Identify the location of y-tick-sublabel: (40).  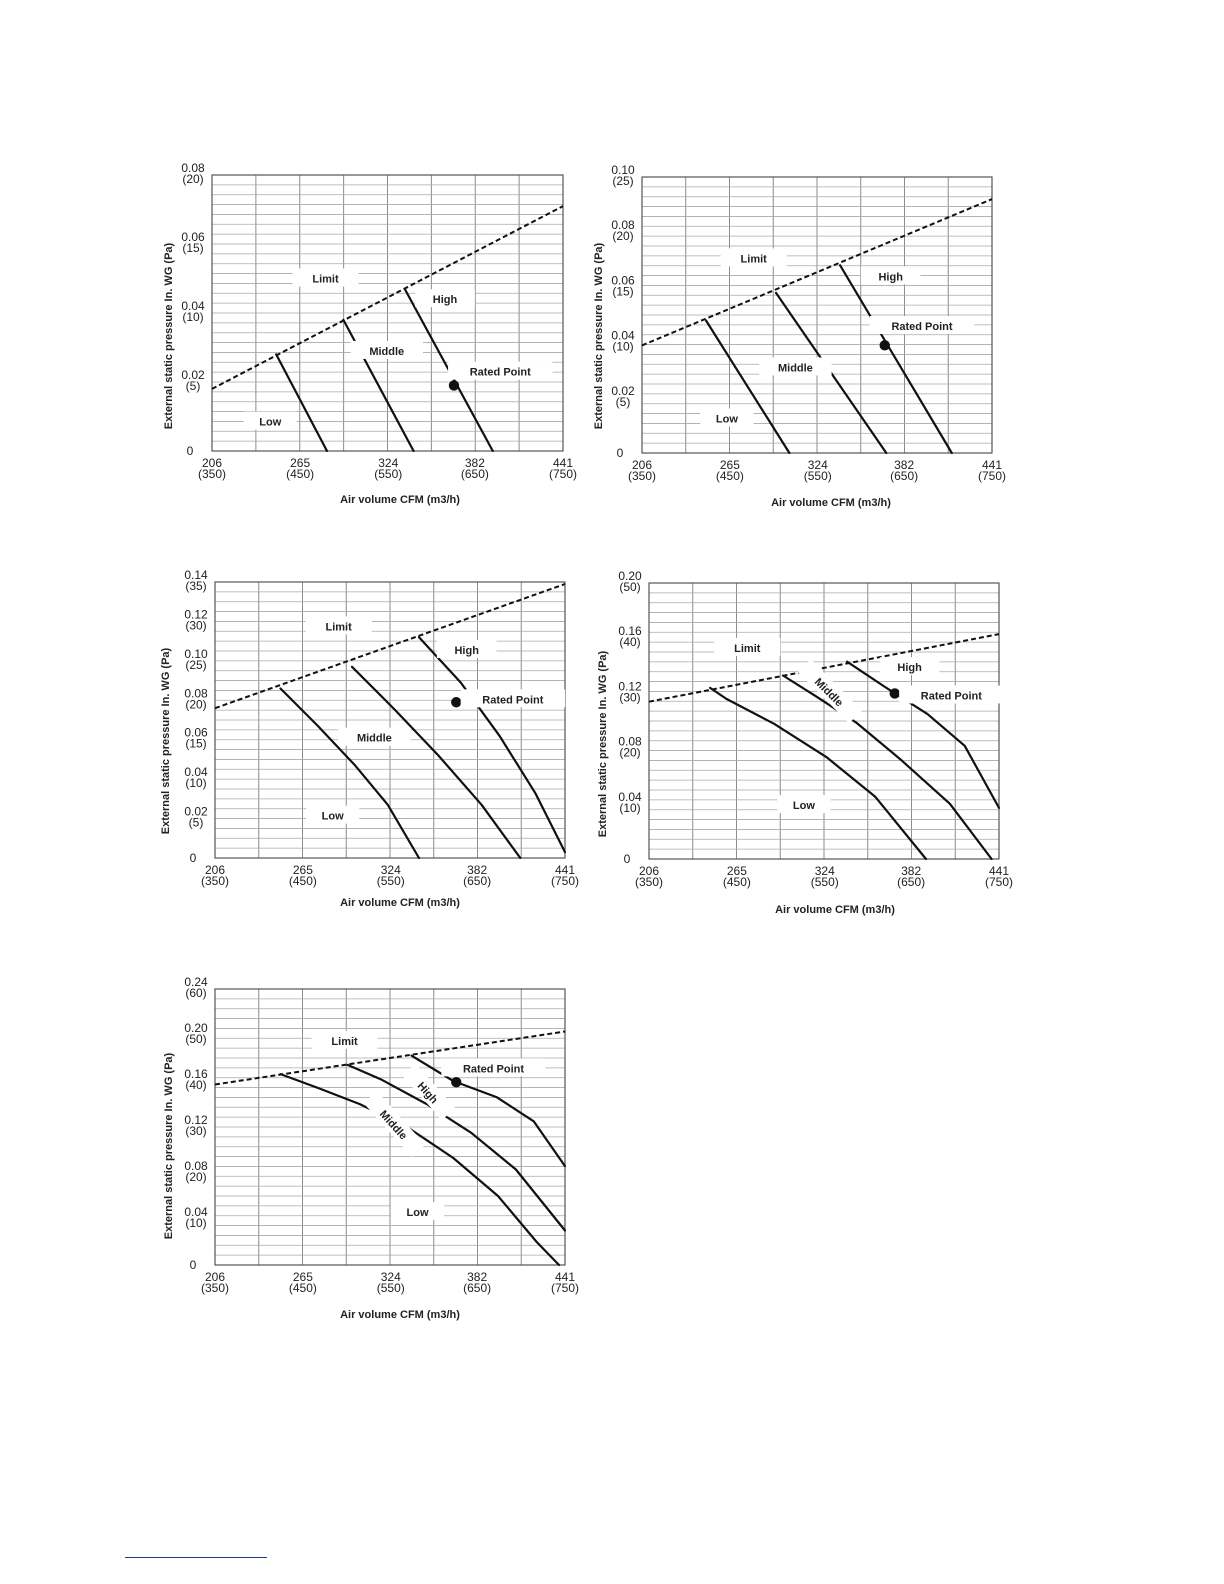
(195, 1085).